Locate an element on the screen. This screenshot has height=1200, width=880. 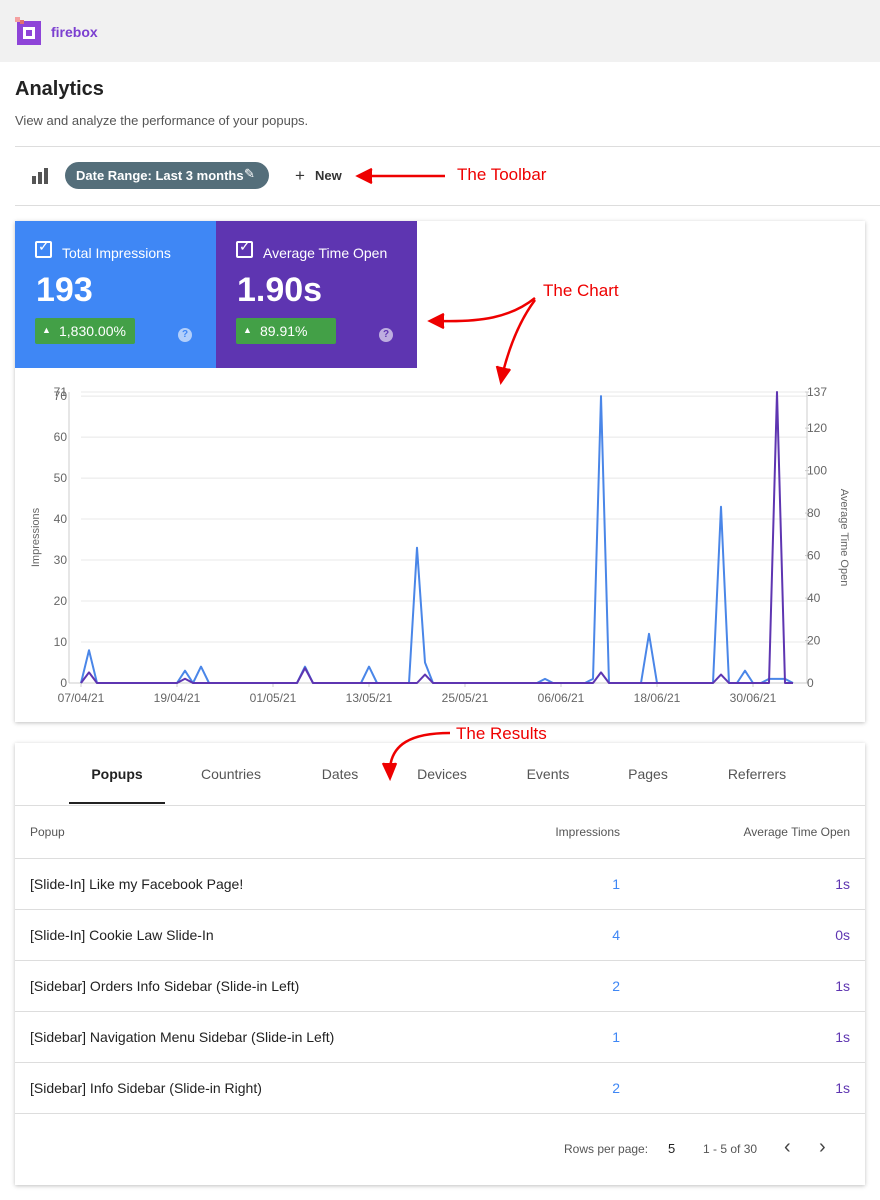
x-tick-label: 30/06/21 is located at coordinates (753, 698).